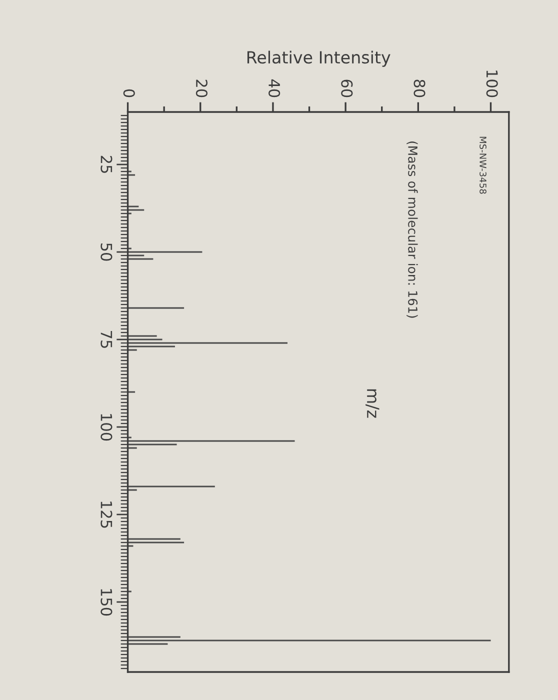  What do you see at coordinates (106, 515) in the screenshot?
I see `y-tick-label: 125` at bounding box center [106, 515].